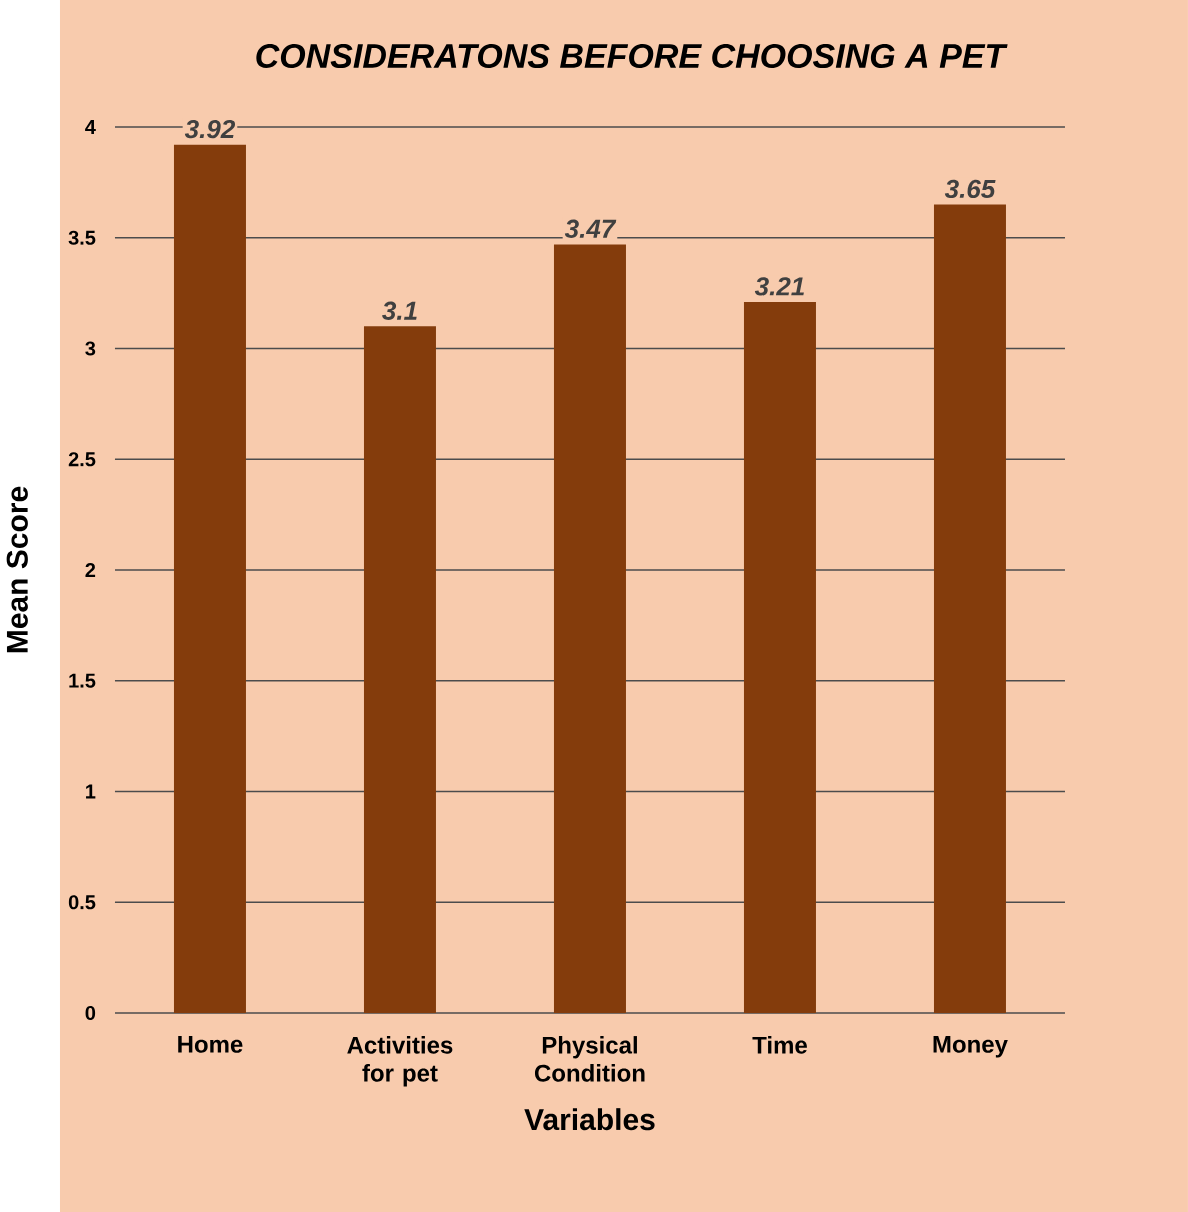 This screenshot has height=1212, width=1188. What do you see at coordinates (82, 680) in the screenshot?
I see `y-tick-label: 1.5` at bounding box center [82, 680].